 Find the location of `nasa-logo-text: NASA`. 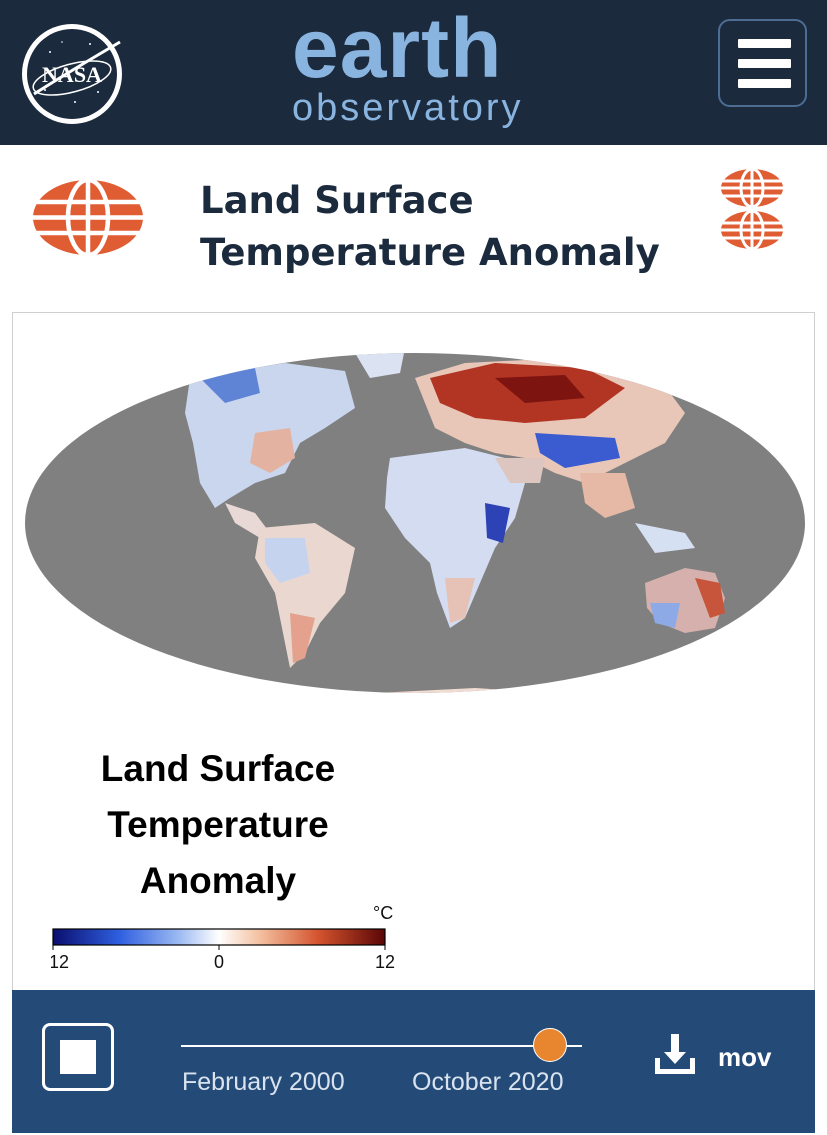

nasa-logo-text: NASA is located at coordinates (72, 74).